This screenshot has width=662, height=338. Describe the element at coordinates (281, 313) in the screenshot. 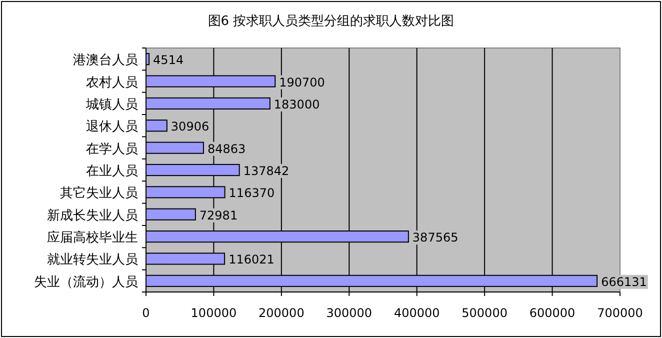

I see `x-tick-label: 200000` at that location.